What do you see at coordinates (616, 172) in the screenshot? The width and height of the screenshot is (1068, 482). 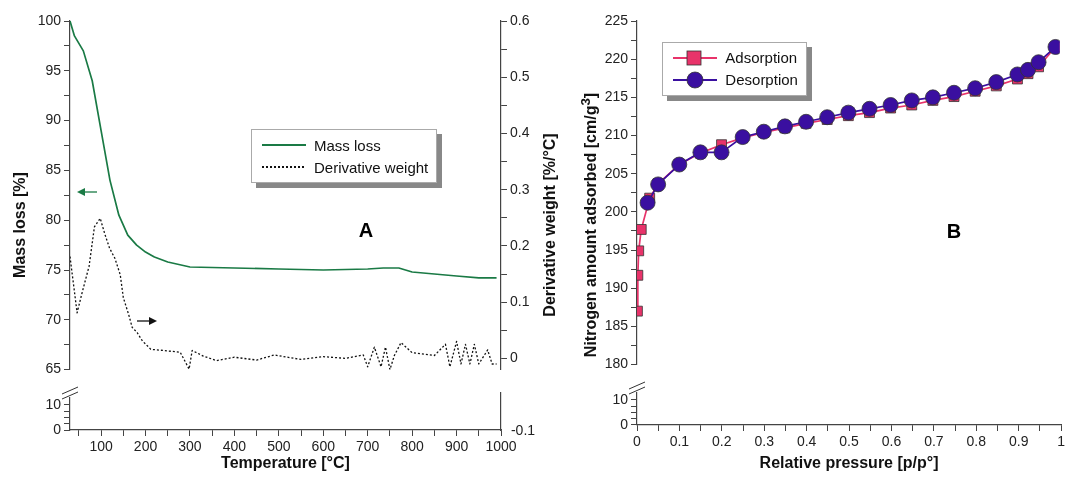 I see `y-tick-label: 205` at bounding box center [616, 172].